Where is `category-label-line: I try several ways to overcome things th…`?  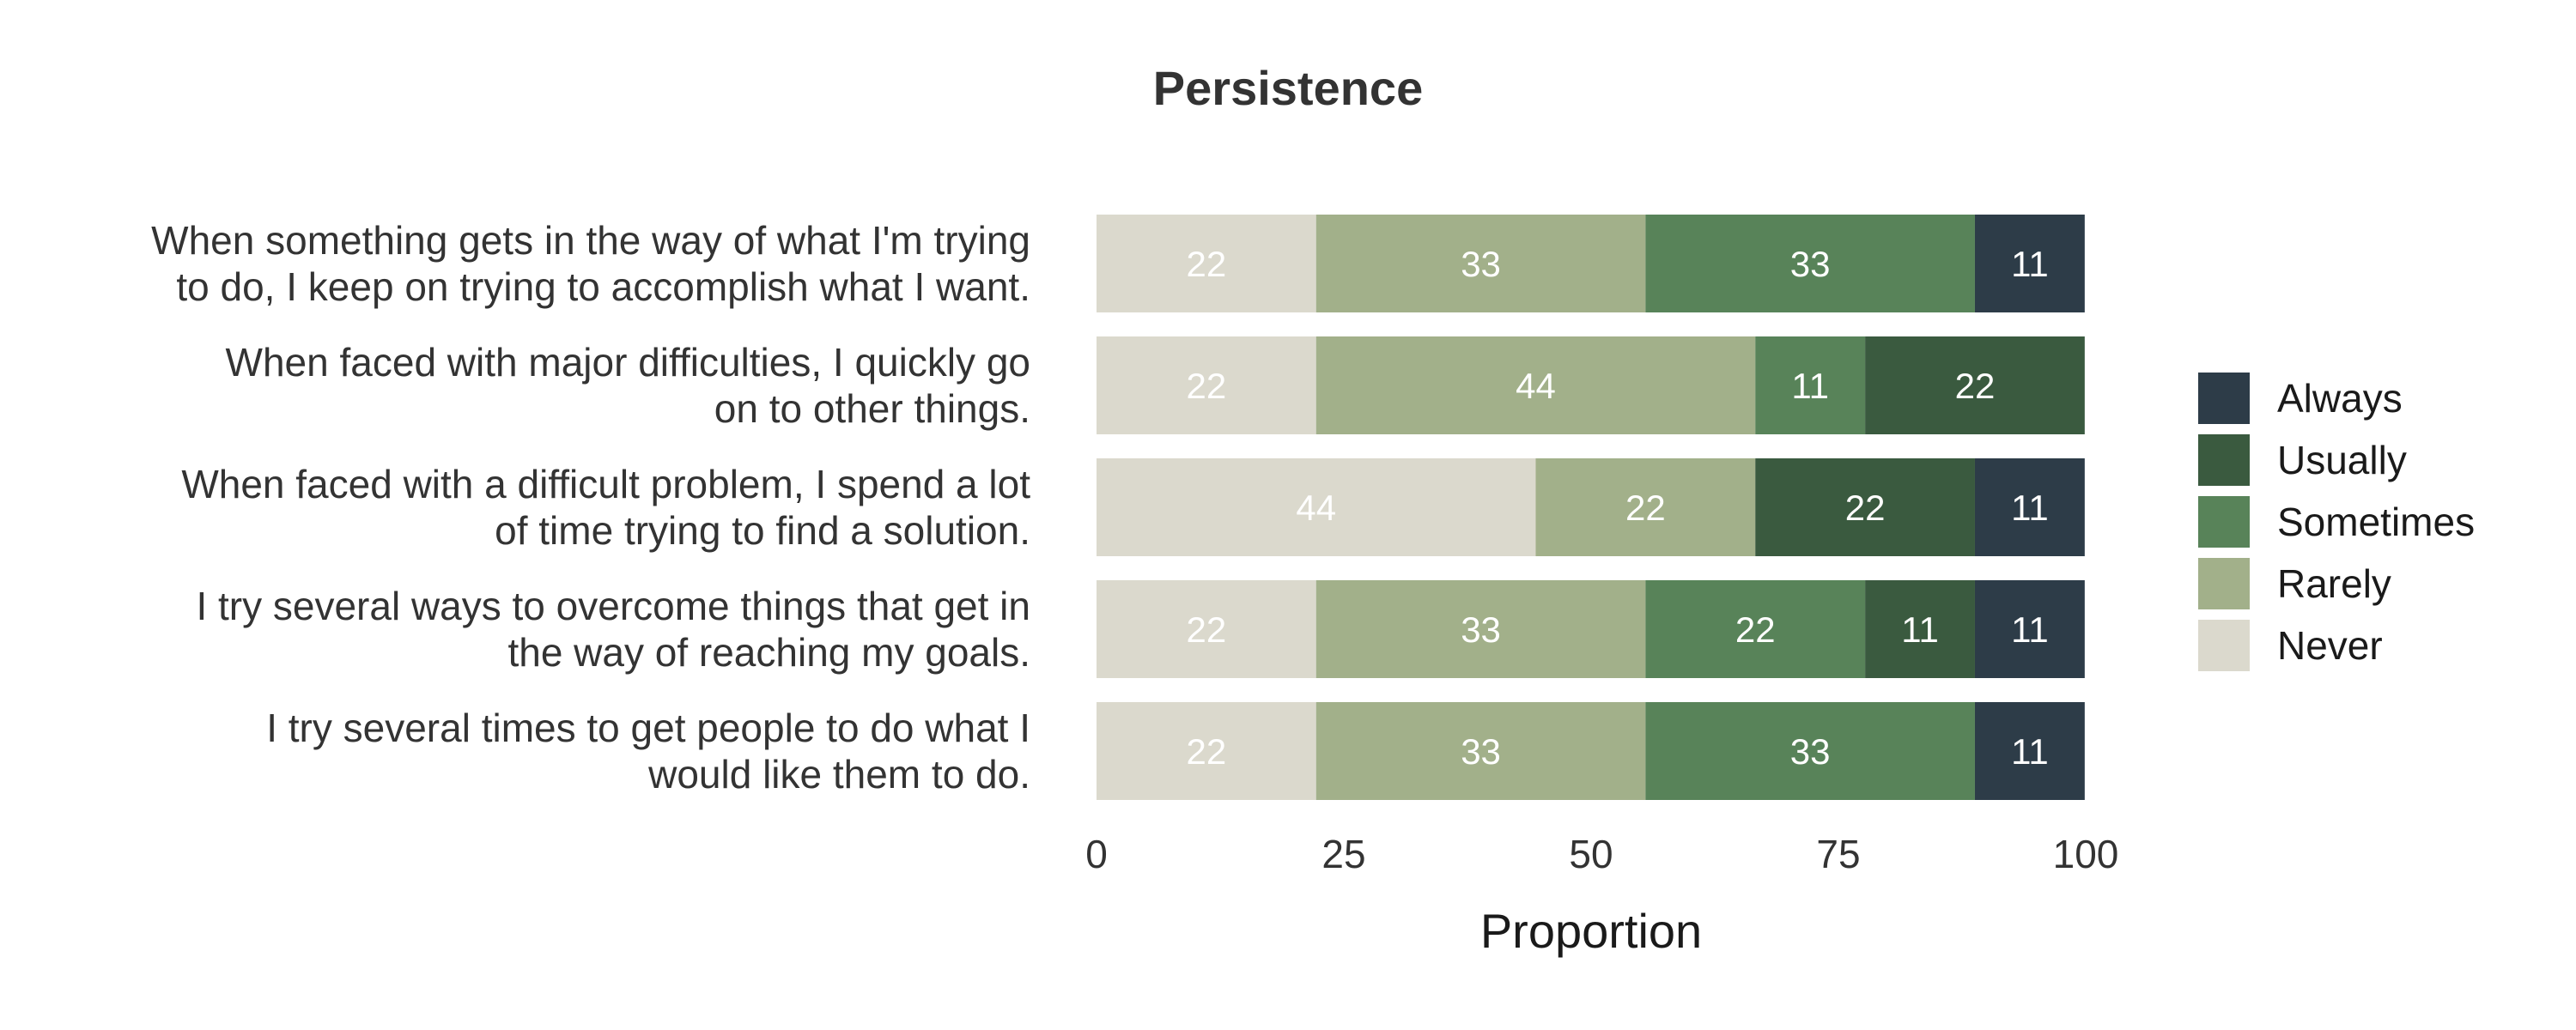
category-label-line: I try several ways to overcome things th… is located at coordinates (613, 606).